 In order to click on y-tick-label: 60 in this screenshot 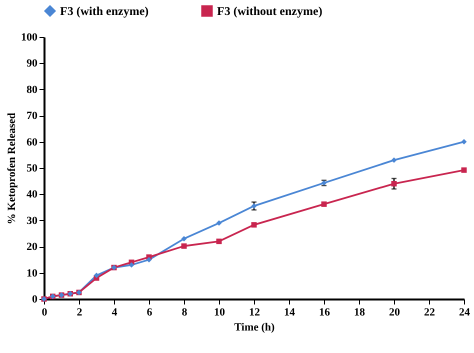, I will do `click(32, 142)`.